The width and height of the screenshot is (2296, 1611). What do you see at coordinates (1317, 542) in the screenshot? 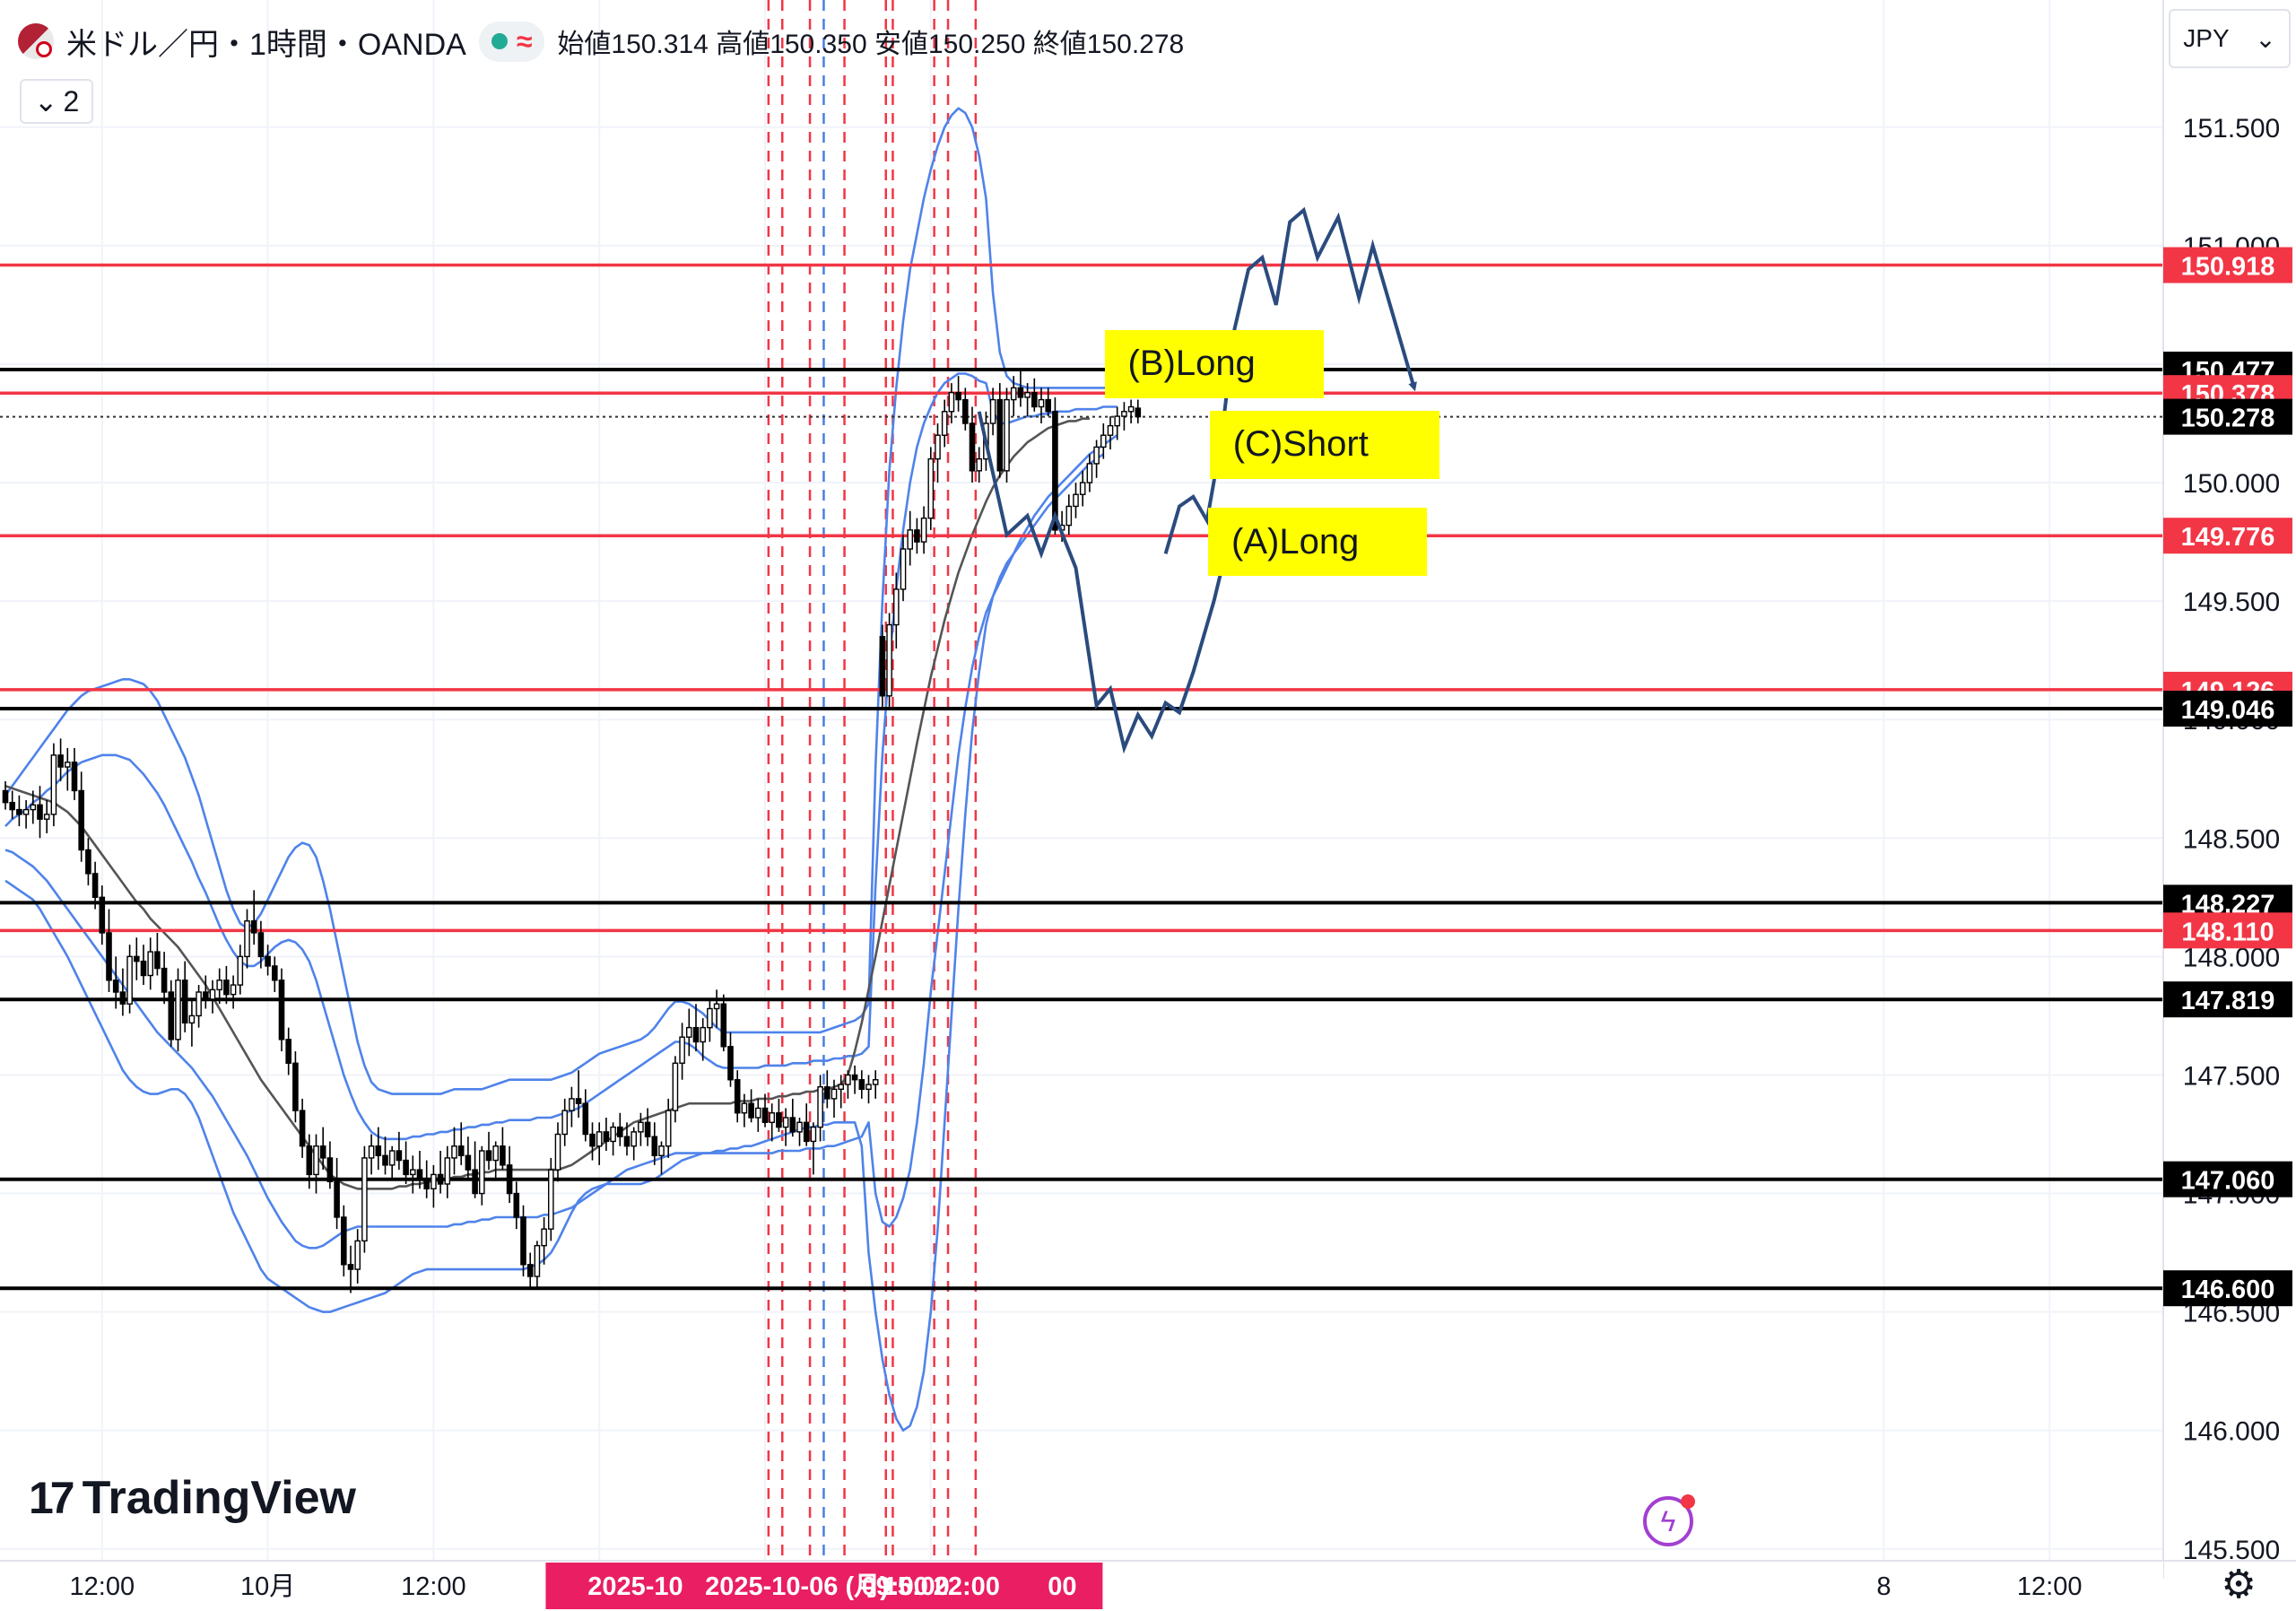
I see `scenario-callout: (A)Long` at bounding box center [1317, 542].